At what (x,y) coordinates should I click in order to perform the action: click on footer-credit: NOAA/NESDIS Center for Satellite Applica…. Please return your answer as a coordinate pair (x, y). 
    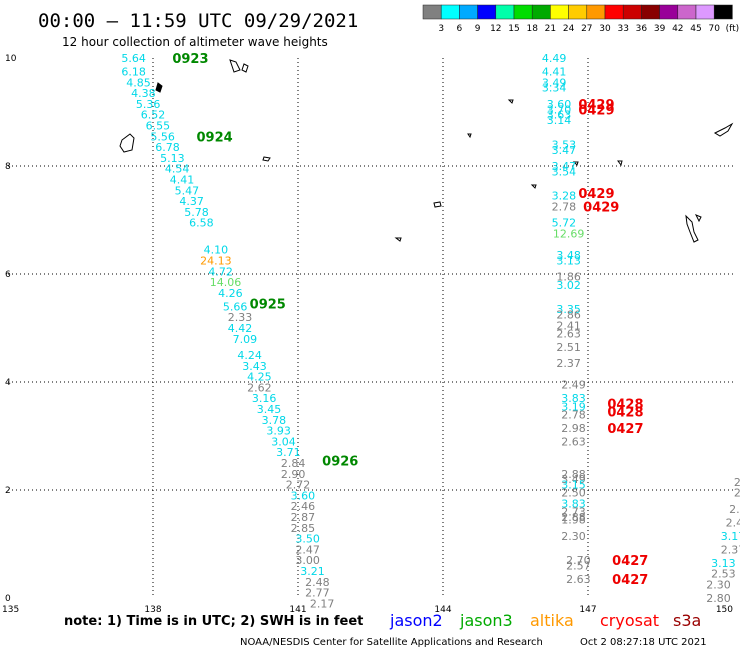
    Looking at the image, I should click on (391, 642).